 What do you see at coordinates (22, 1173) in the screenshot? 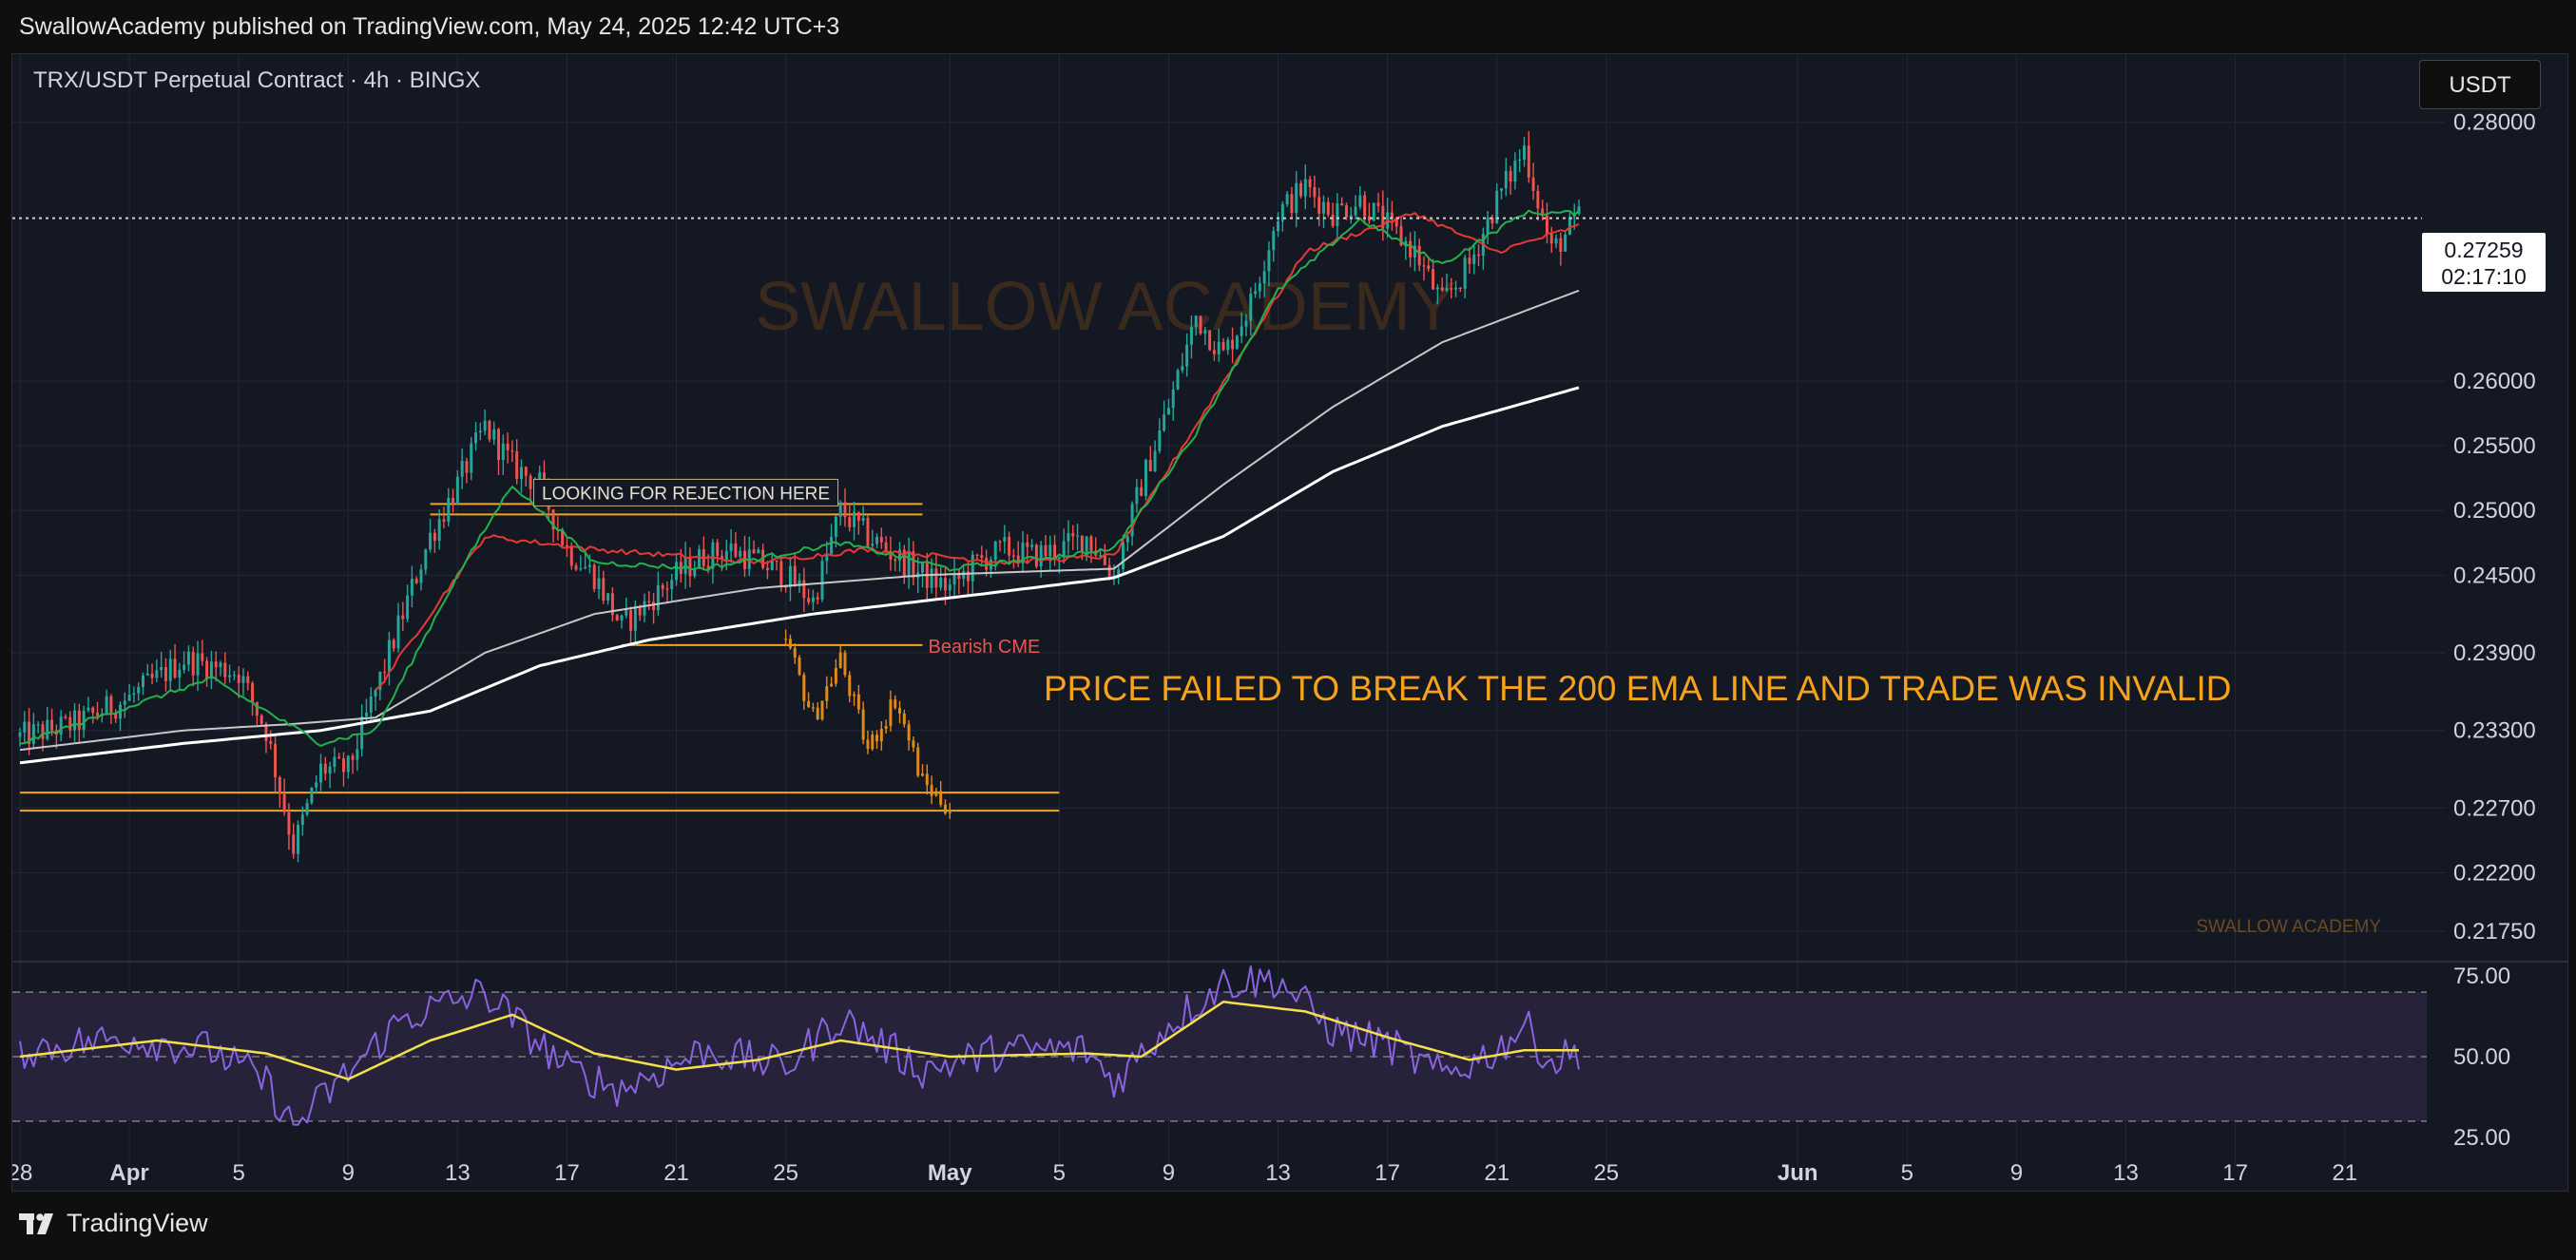
I see `time-tick-label: 28` at bounding box center [22, 1173].